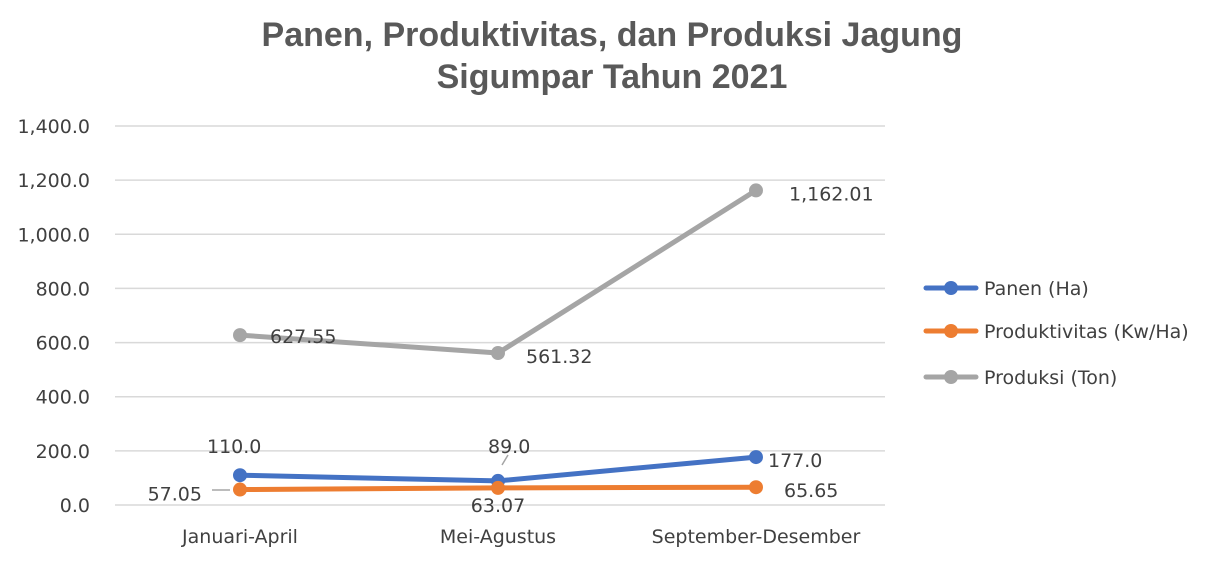 Image resolution: width=1220 pixels, height=562 pixels. I want to click on data-label: 177.0, so click(795, 461).